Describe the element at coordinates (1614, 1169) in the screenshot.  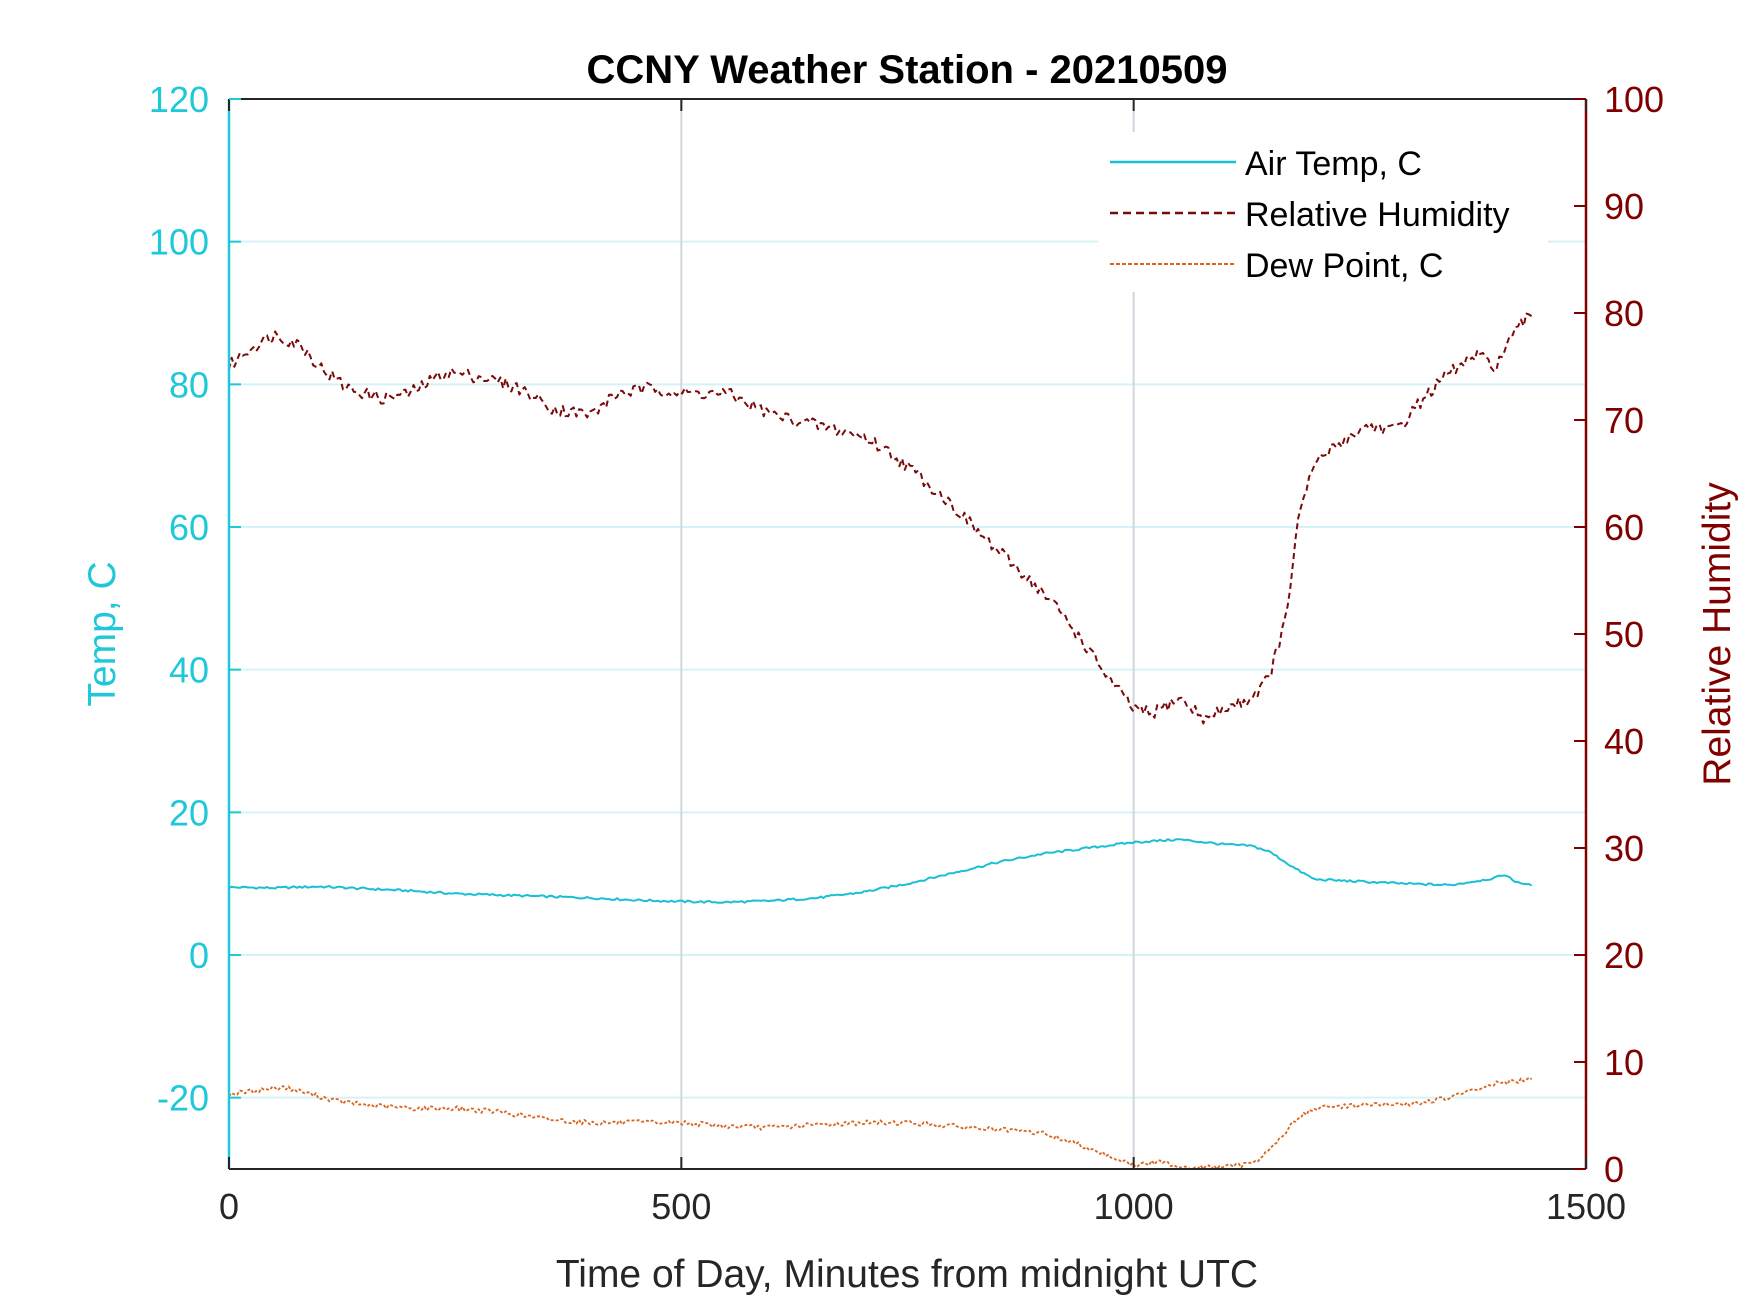
I see `right-y-tick-label: 0` at that location.